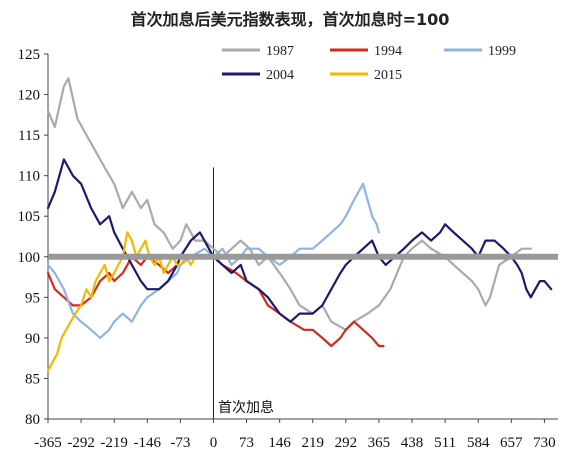 The width and height of the screenshot is (570, 460). Describe the element at coordinates (279, 443) in the screenshot. I see `x-tick-label: 146` at that location.